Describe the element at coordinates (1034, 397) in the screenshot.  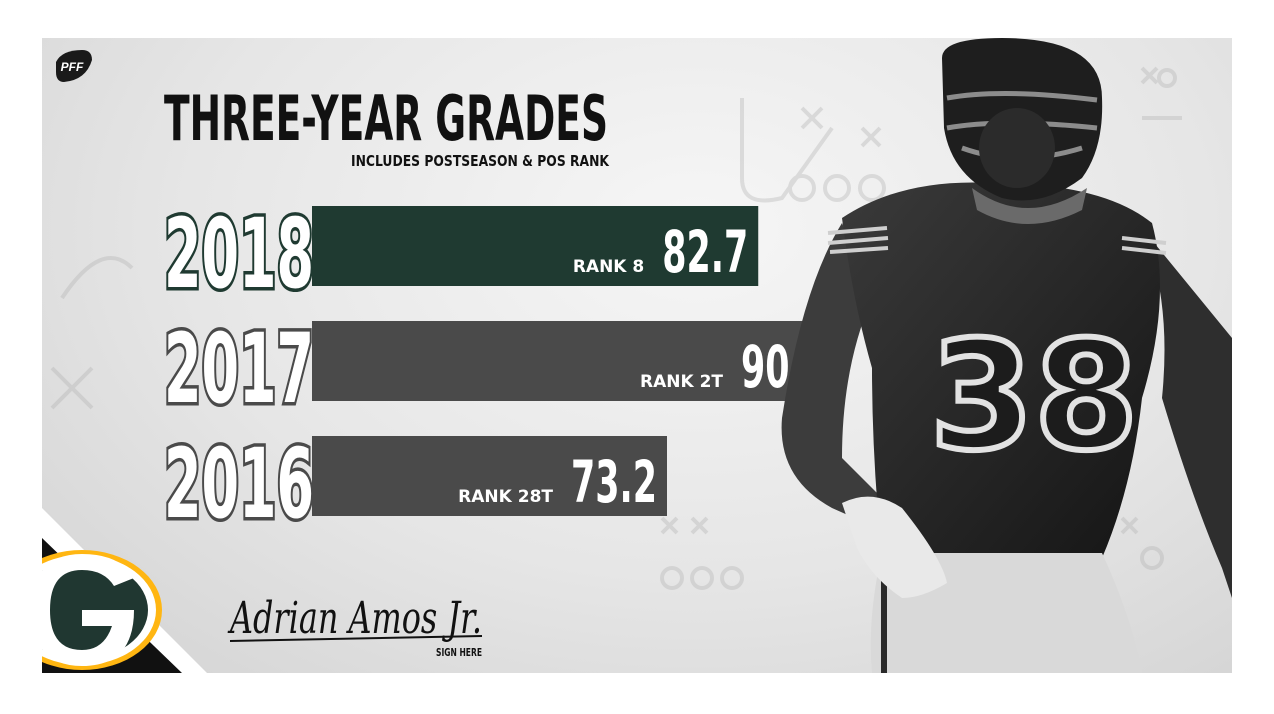
I see `jersey-number: 38` at that location.